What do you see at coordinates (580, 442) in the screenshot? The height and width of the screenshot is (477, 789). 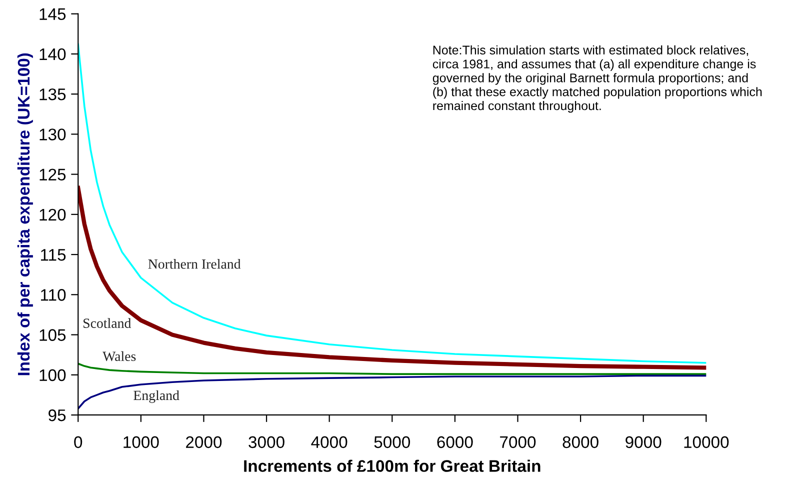 I see `x-tick-label: 8000` at bounding box center [580, 442].